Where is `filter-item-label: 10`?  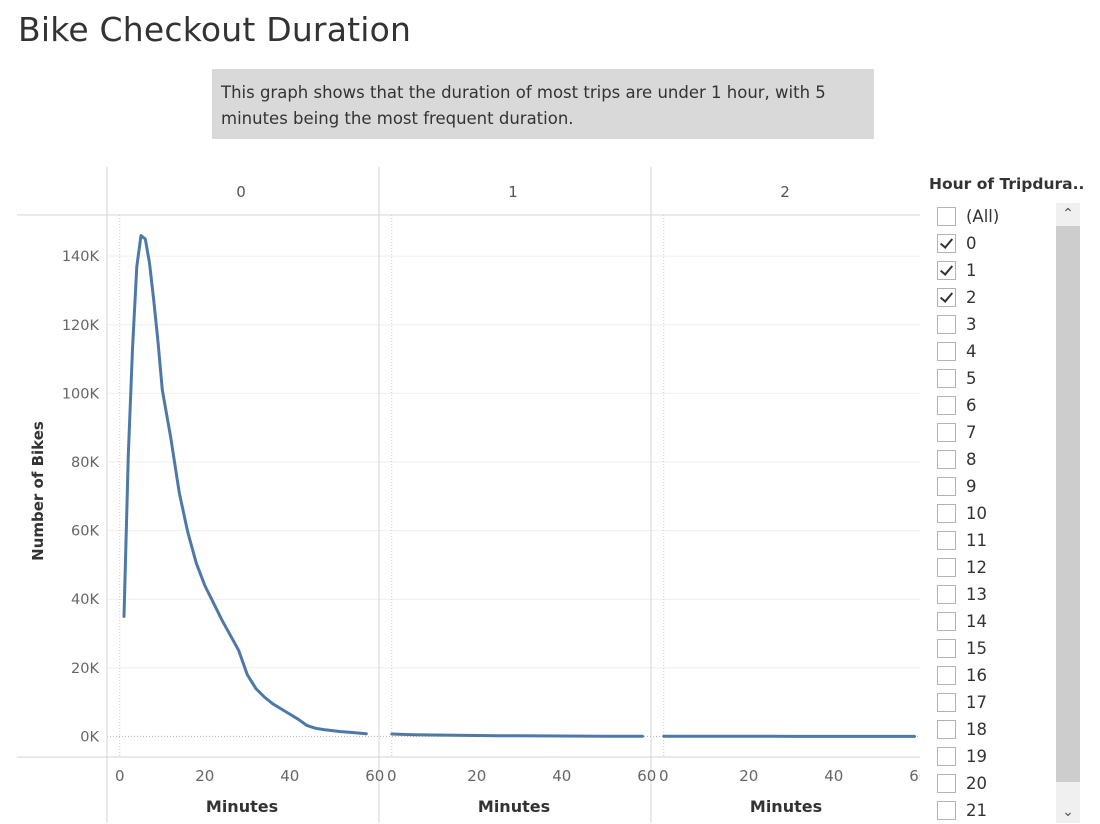 filter-item-label: 10 is located at coordinates (976, 513).